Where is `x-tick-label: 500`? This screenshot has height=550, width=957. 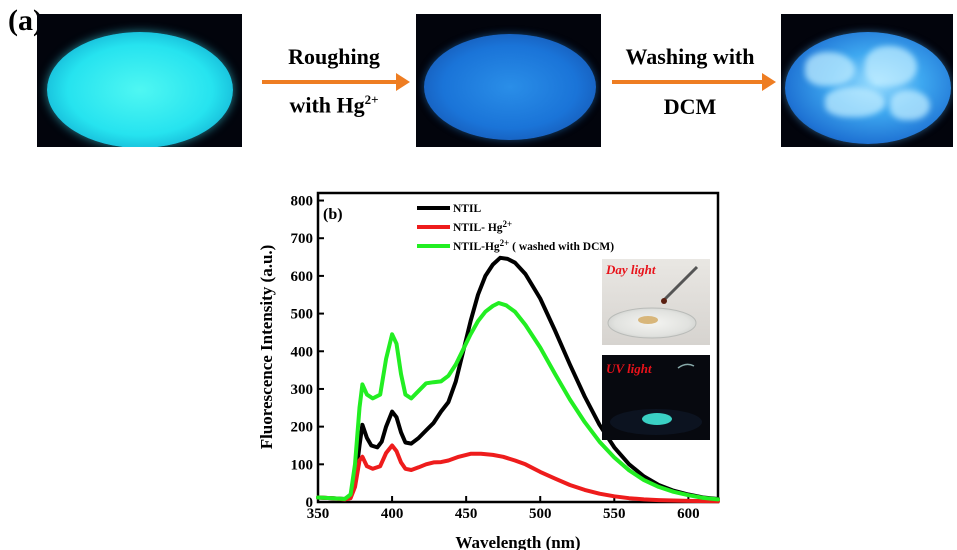 x-tick-label: 500 is located at coordinates (540, 514).